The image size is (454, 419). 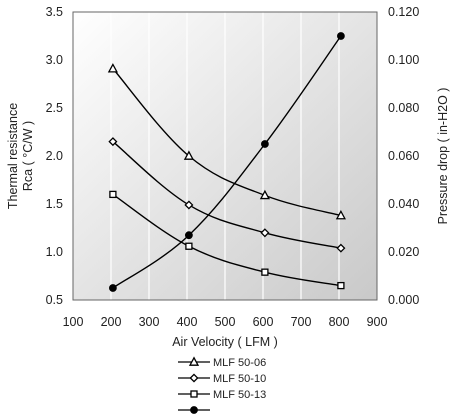 What do you see at coordinates (403, 60) in the screenshot?
I see `y2-tick-label: 0.100` at bounding box center [403, 60].